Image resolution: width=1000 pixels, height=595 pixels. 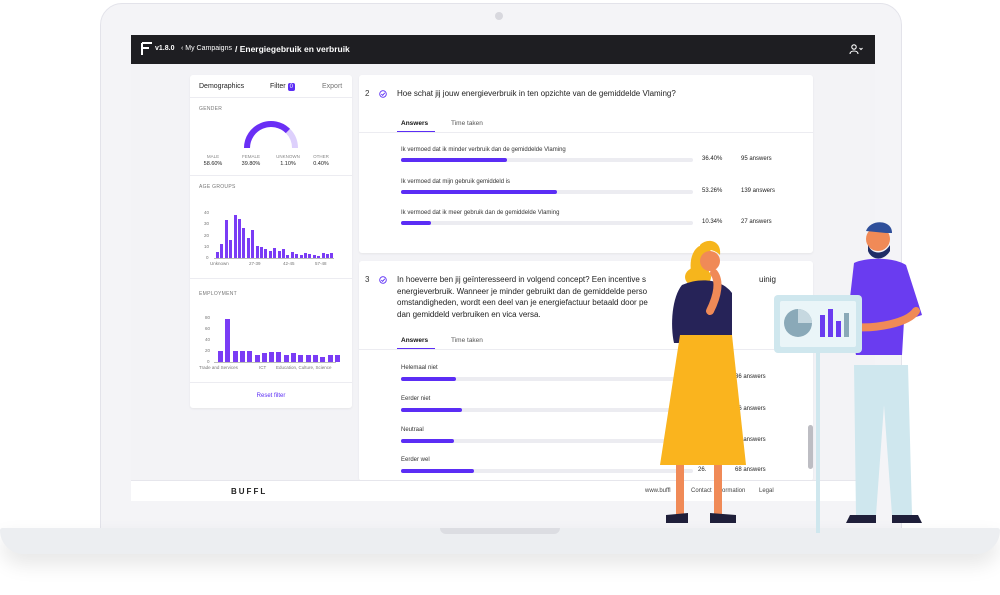 What do you see at coordinates (321, 164) in the screenshot?
I see `gender-value-other: 0.40%` at bounding box center [321, 164].